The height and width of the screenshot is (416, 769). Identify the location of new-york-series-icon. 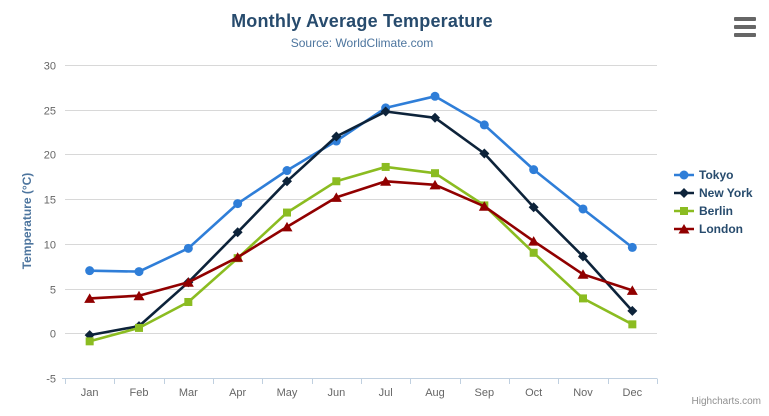
(684, 193).